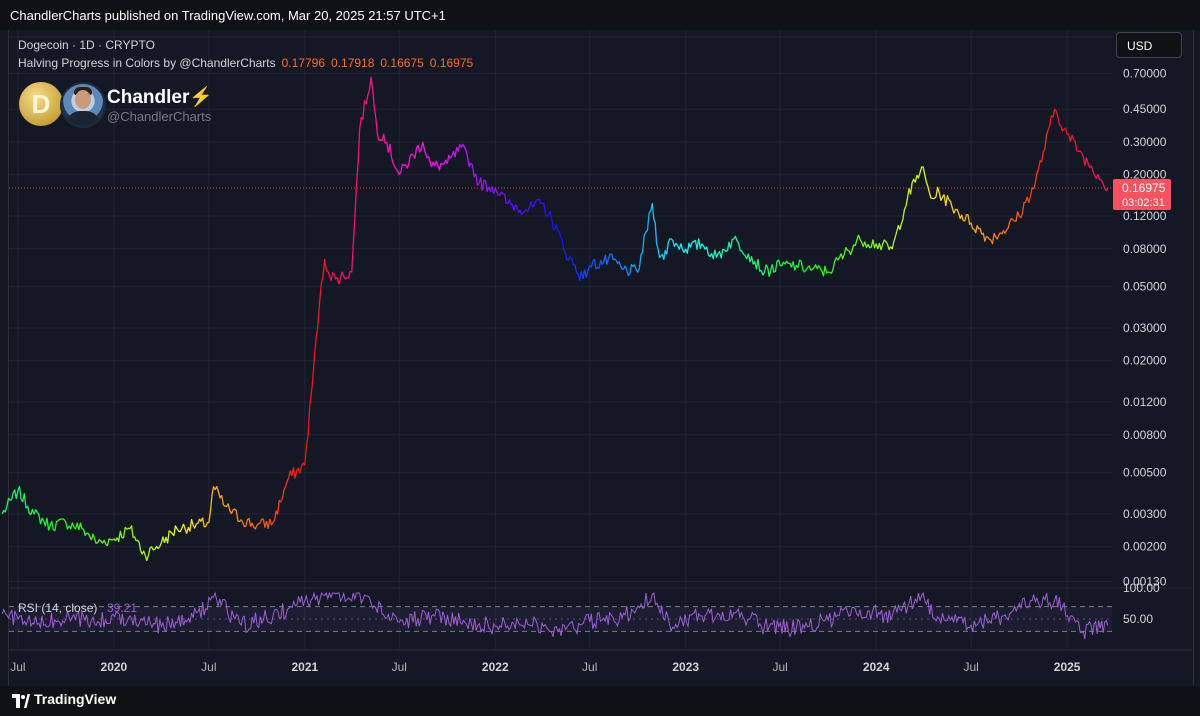 The width and height of the screenshot is (1200, 716). Describe the element at coordinates (600, 15) in the screenshot. I see `publish-bar` at that location.